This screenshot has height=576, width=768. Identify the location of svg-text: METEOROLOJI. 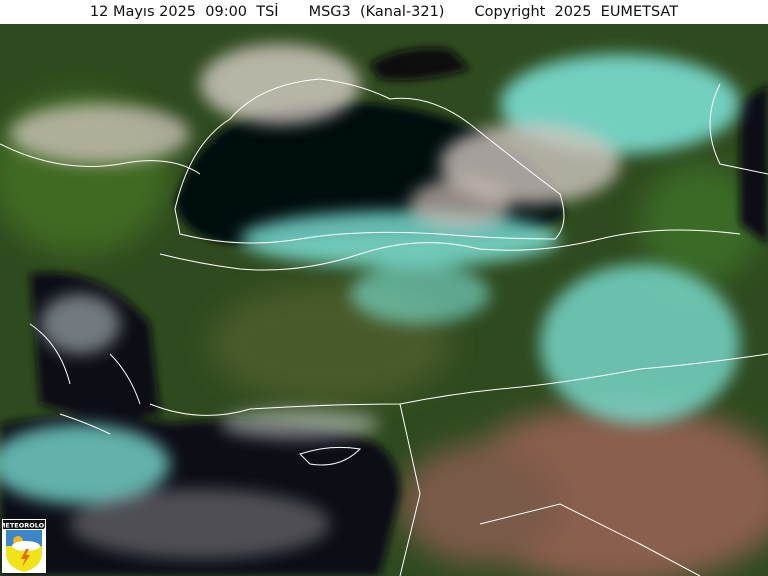
(24, 526).